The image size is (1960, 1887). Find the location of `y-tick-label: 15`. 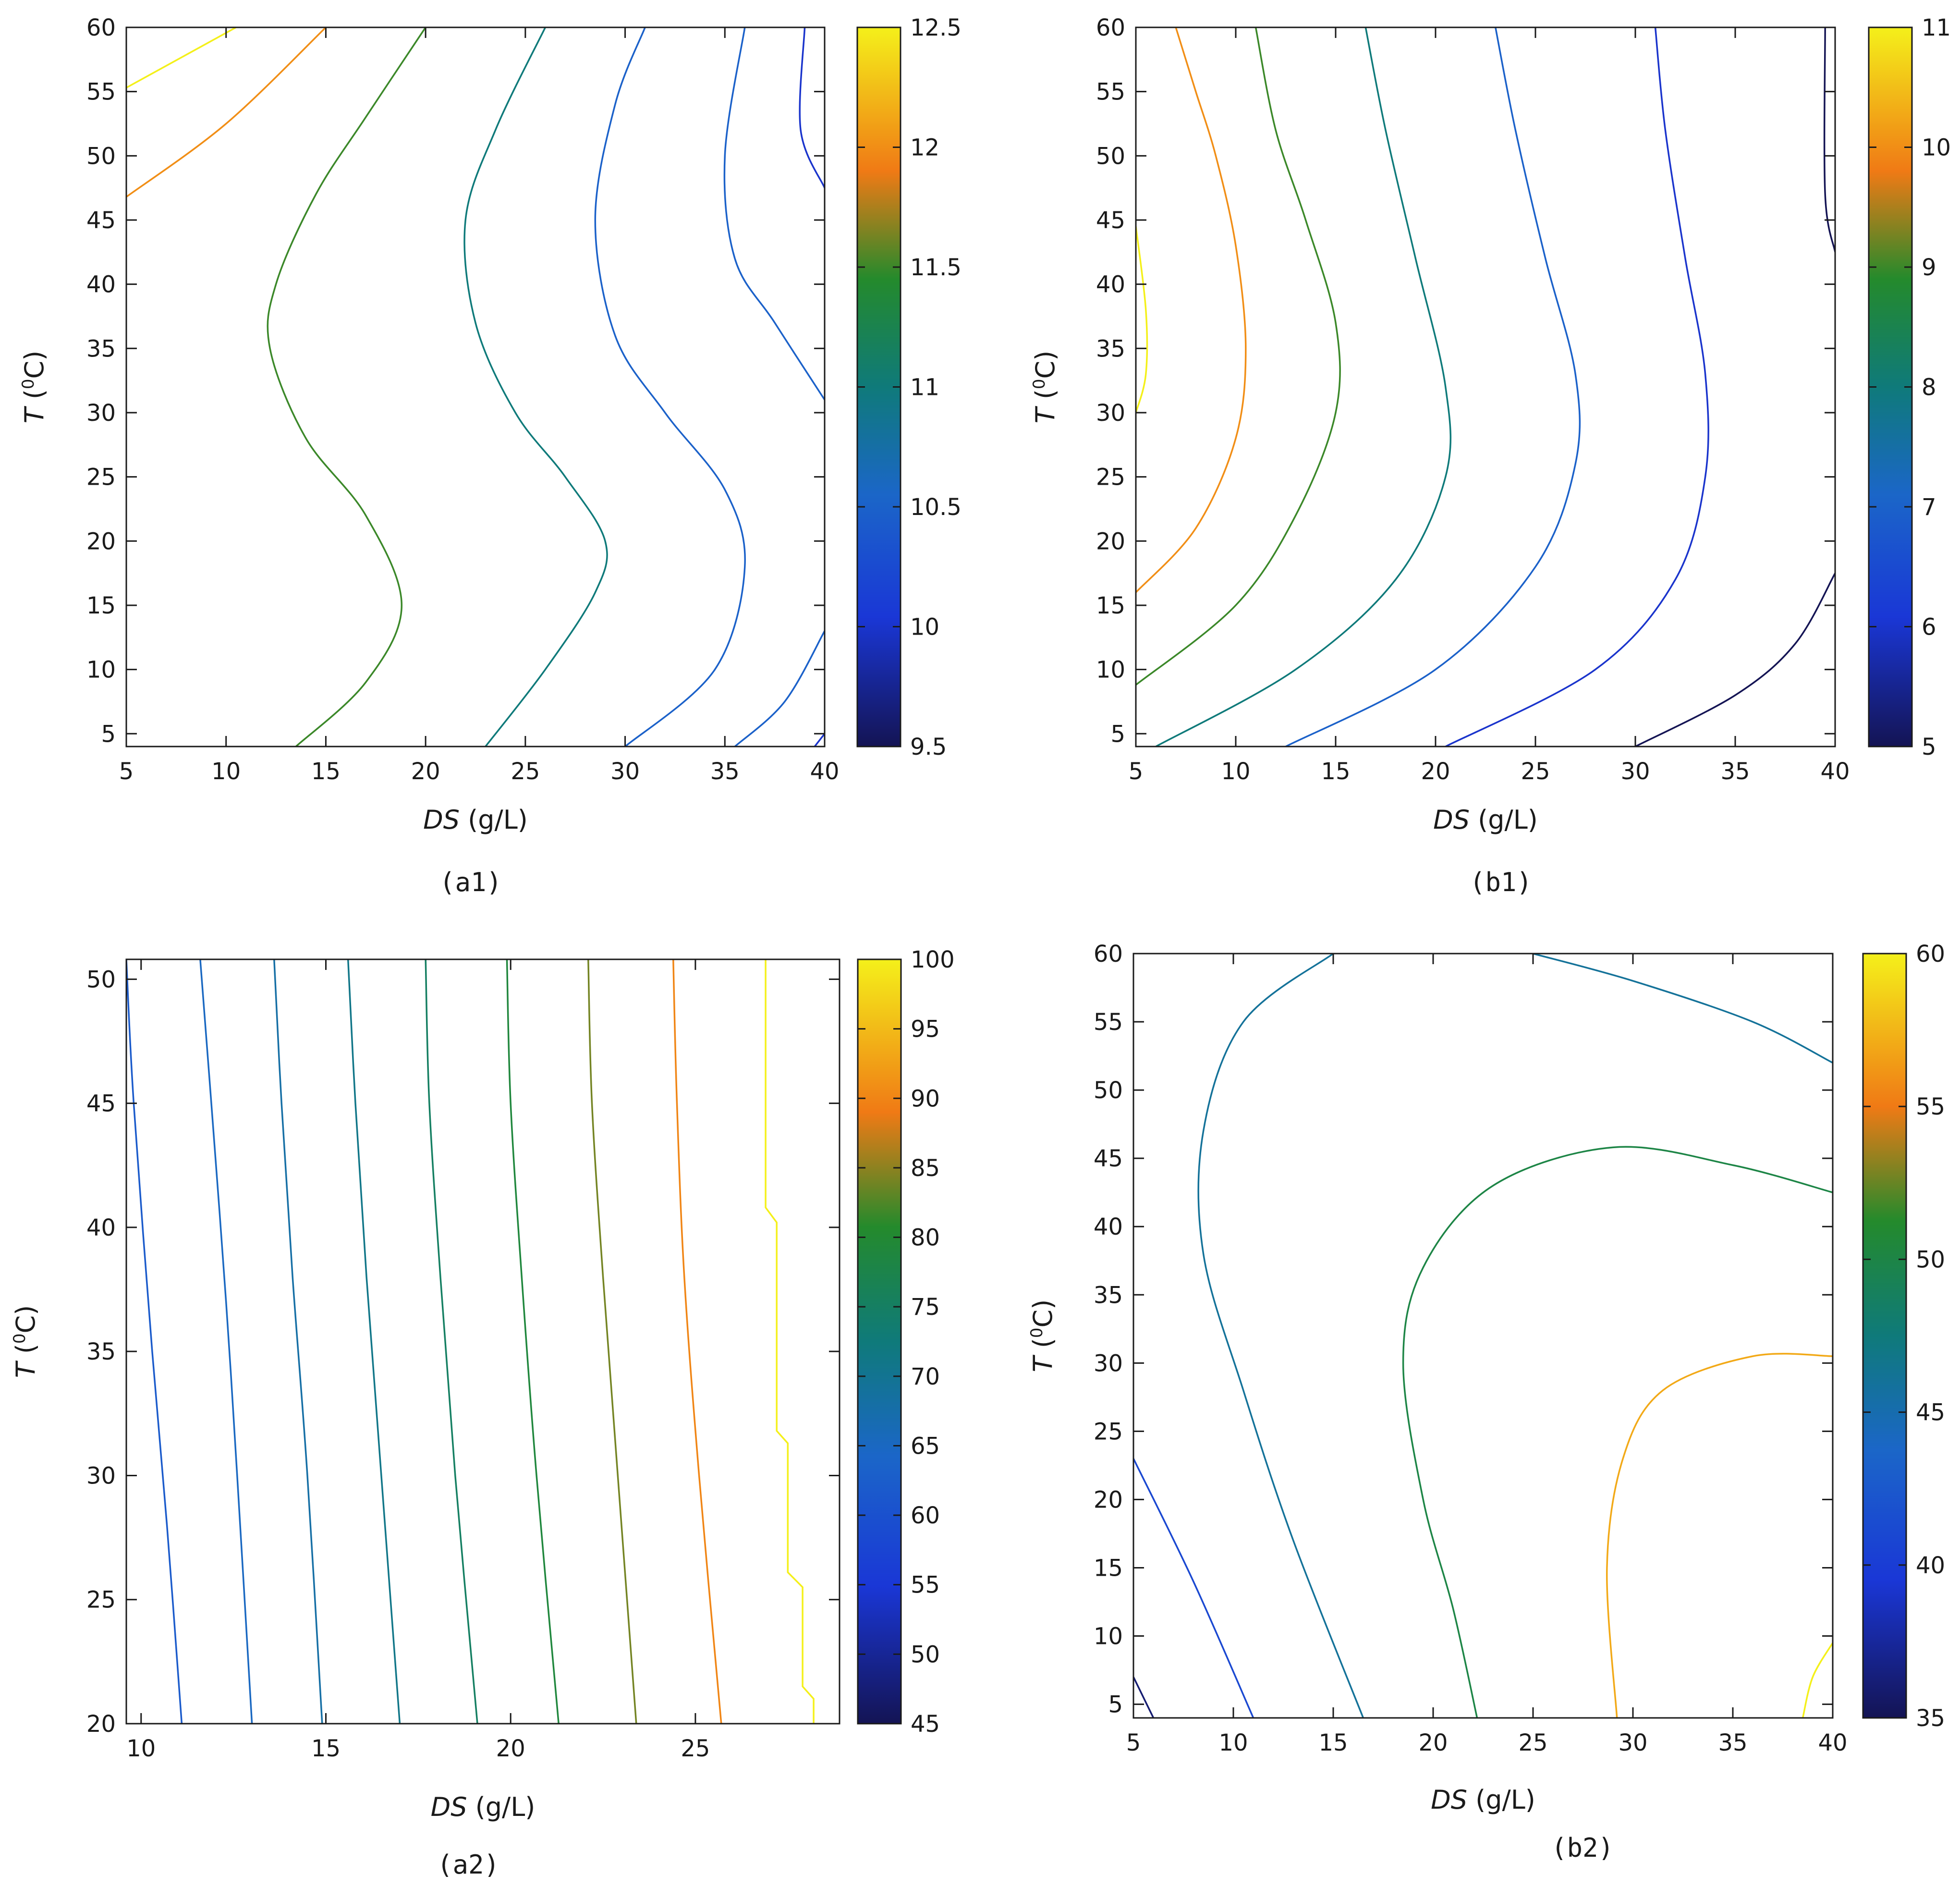

y-tick-label: 15 is located at coordinates (1108, 1568).